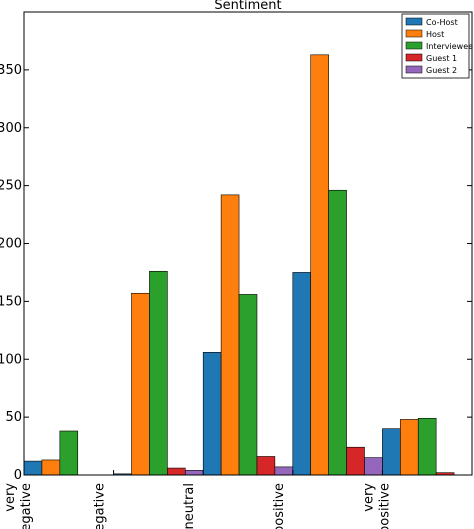 The height and width of the screenshot is (529, 474). I want to click on y-tick-label: 100, so click(11, 359).